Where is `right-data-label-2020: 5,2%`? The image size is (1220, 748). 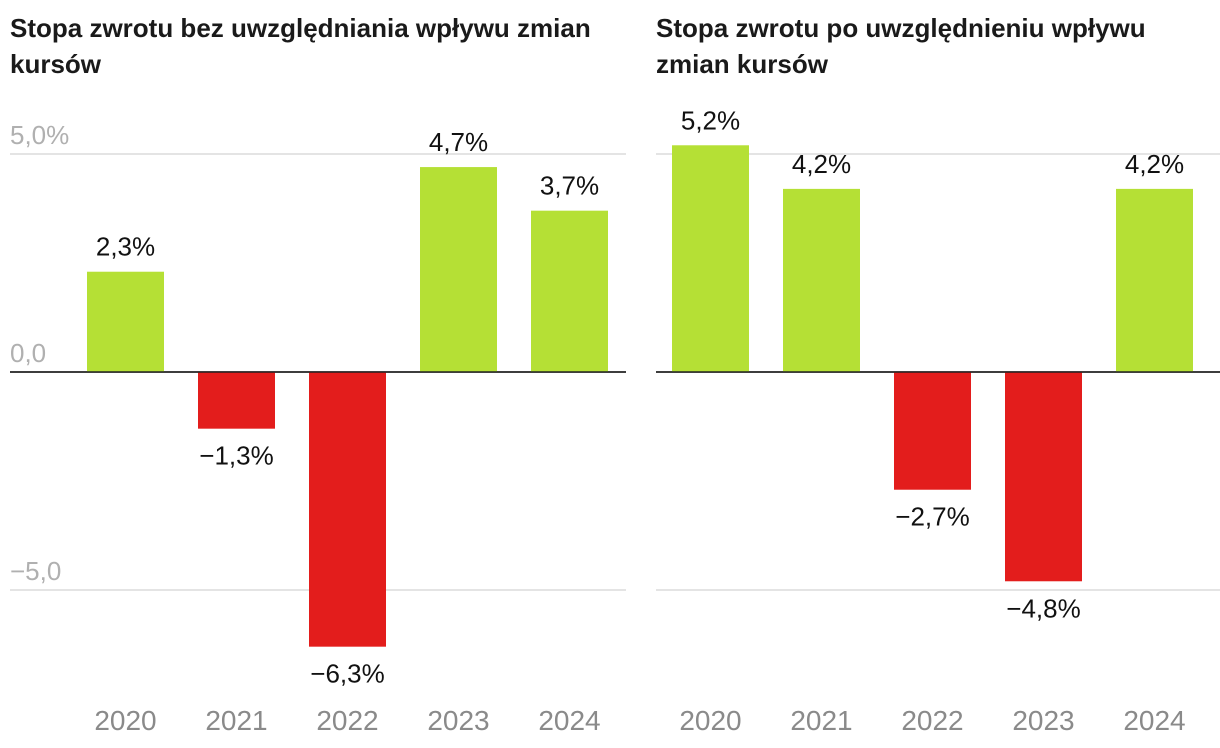 right-data-label-2020: 5,2% is located at coordinates (710, 120).